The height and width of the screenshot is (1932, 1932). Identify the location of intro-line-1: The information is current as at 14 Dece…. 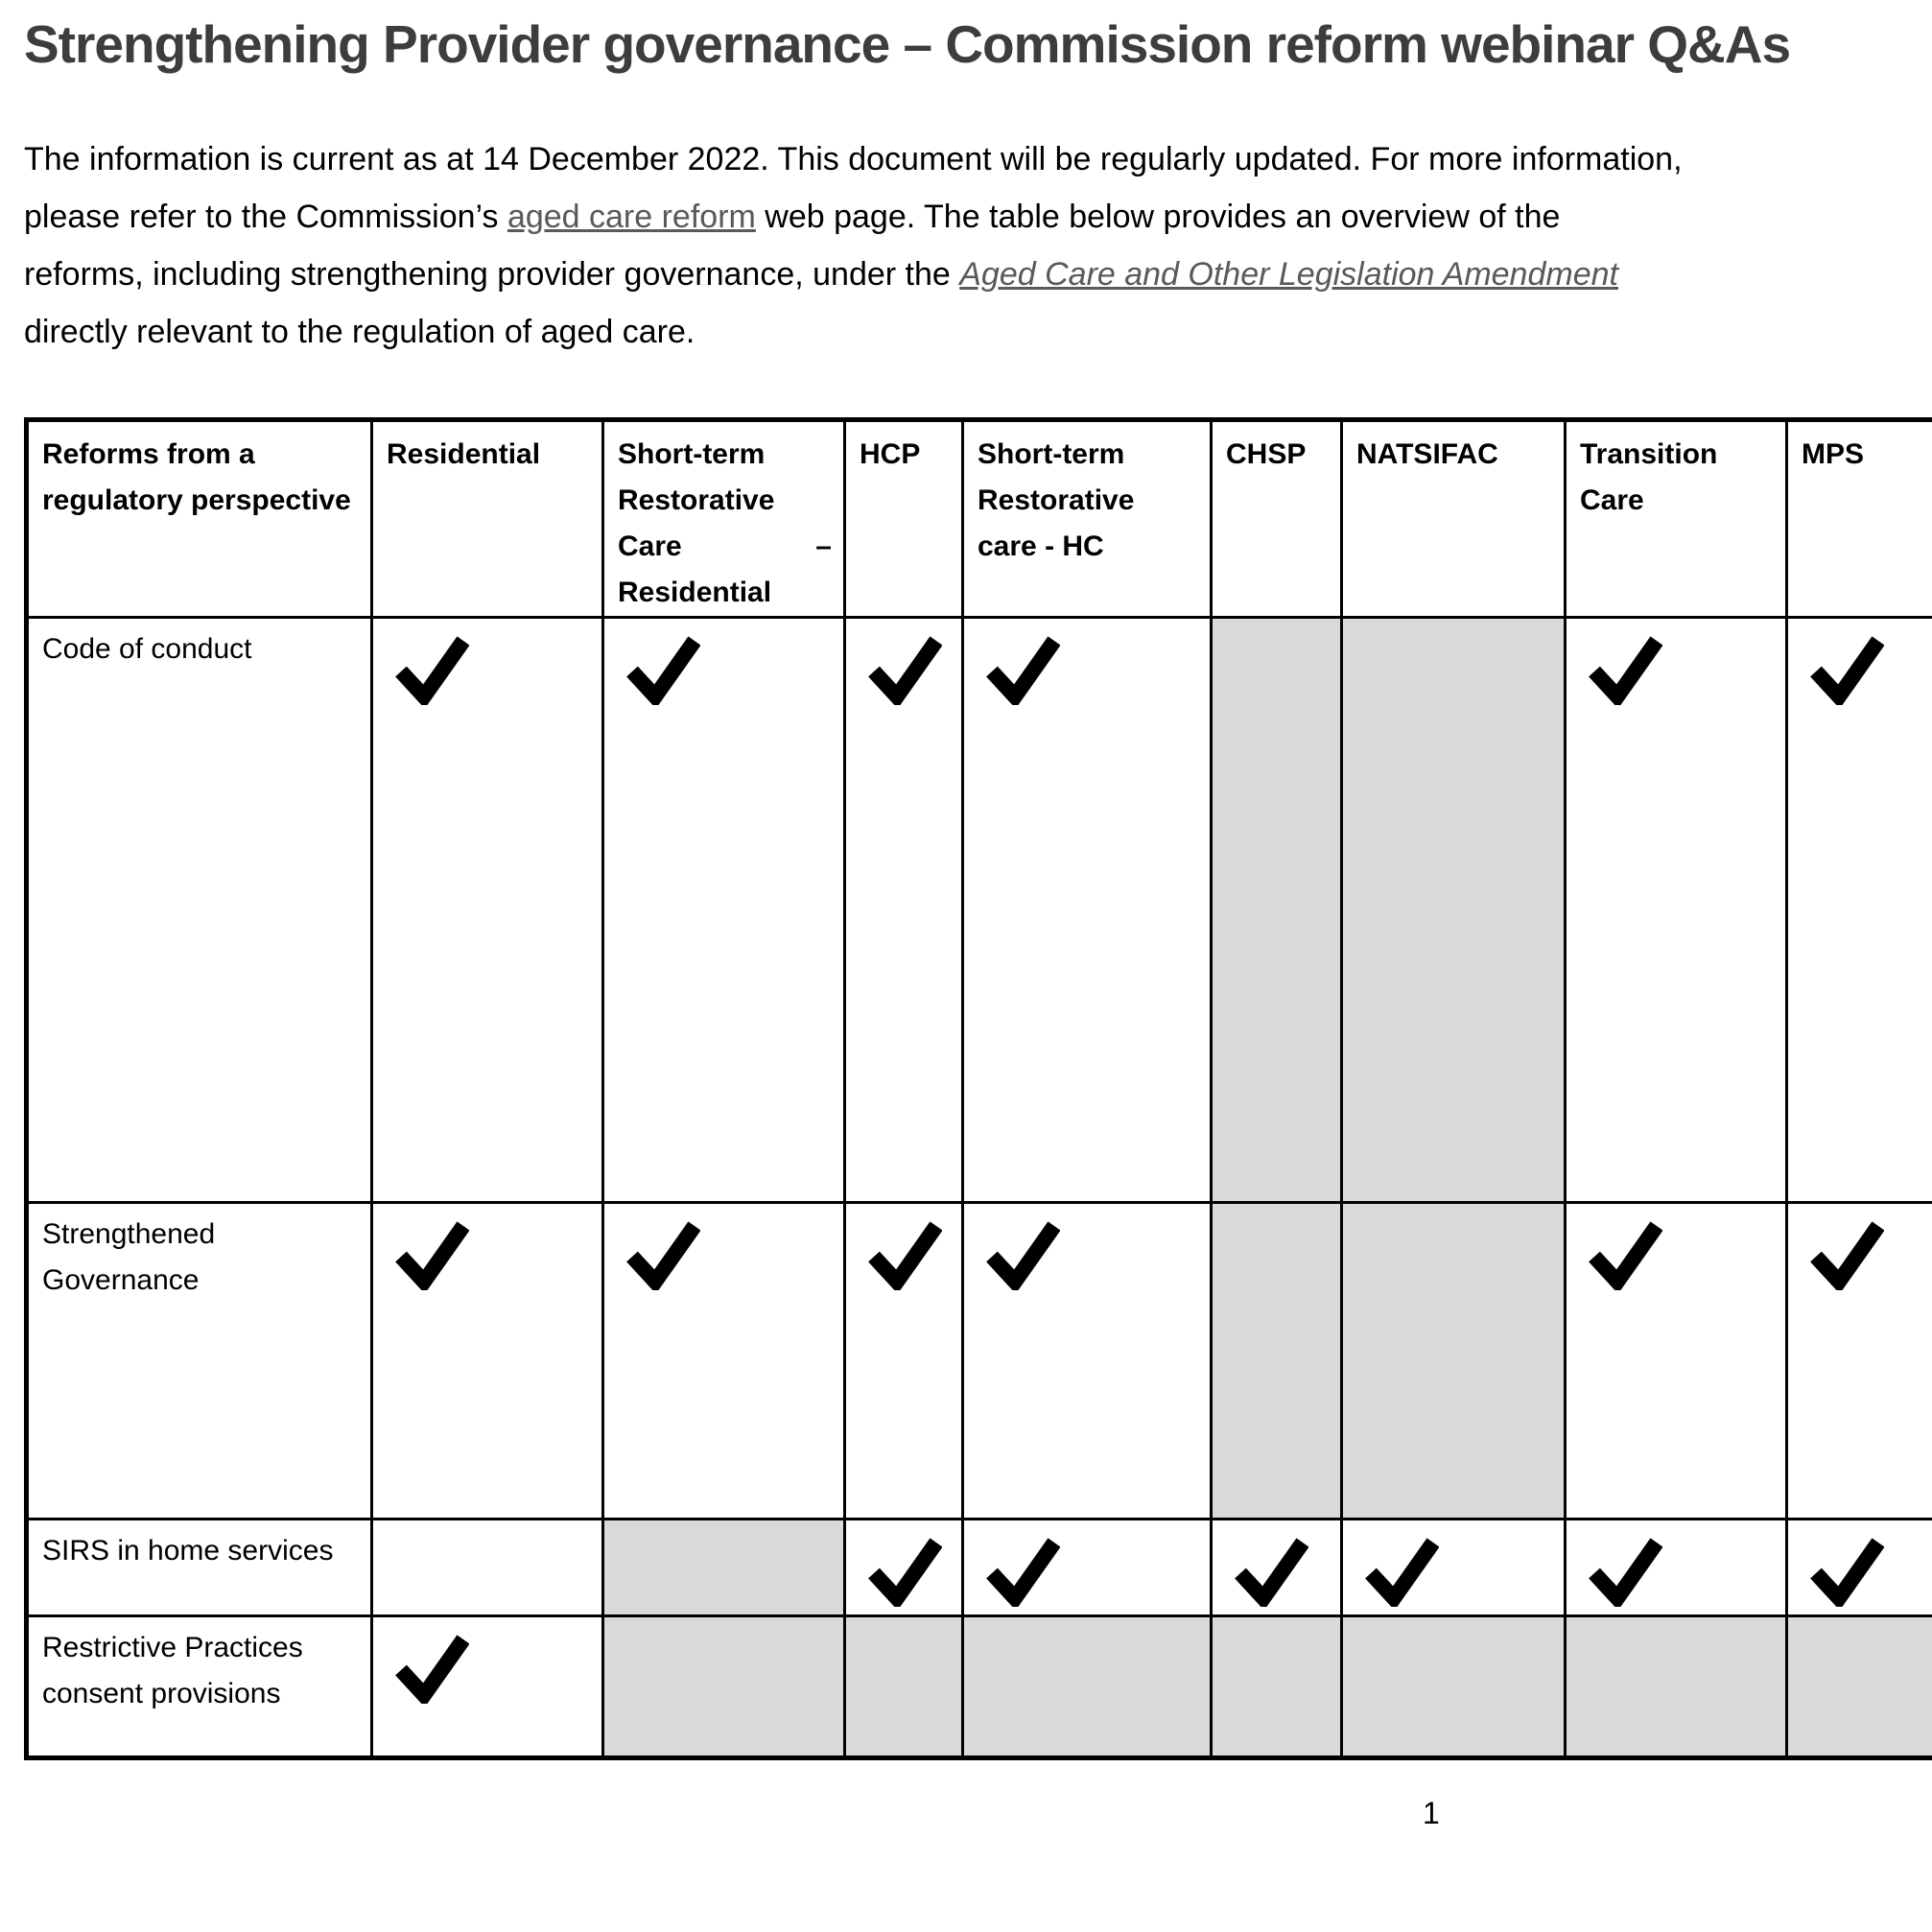
(978, 159).